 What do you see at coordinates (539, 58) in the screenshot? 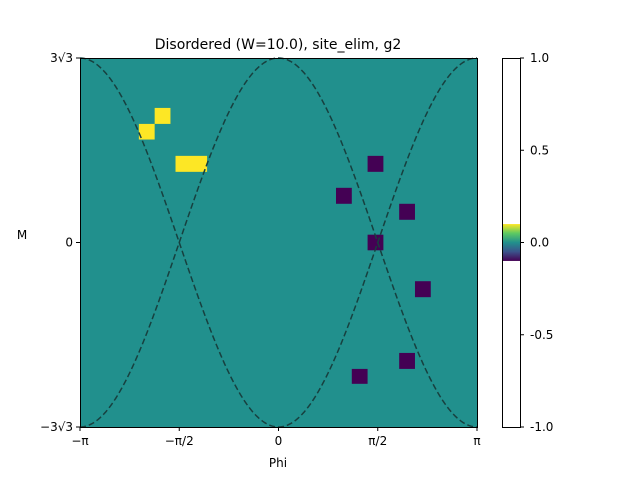
I see `colorbar-tick-label: 1.0` at bounding box center [539, 58].